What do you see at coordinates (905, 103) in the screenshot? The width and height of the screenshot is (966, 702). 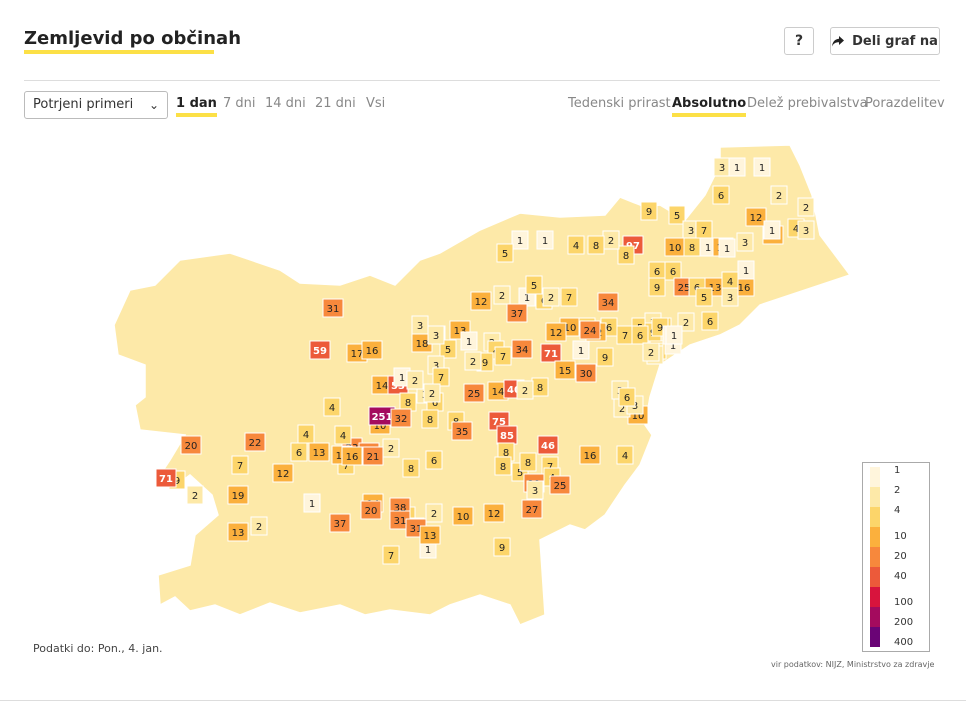 I see `tab-porazdelitev: Porazdelitev` at bounding box center [905, 103].